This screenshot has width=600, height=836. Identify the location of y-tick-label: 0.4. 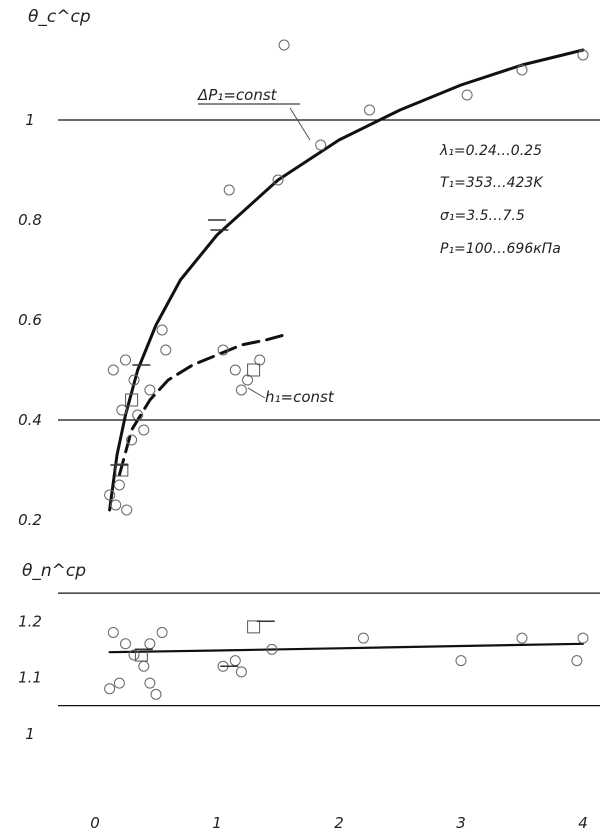
(30, 420).